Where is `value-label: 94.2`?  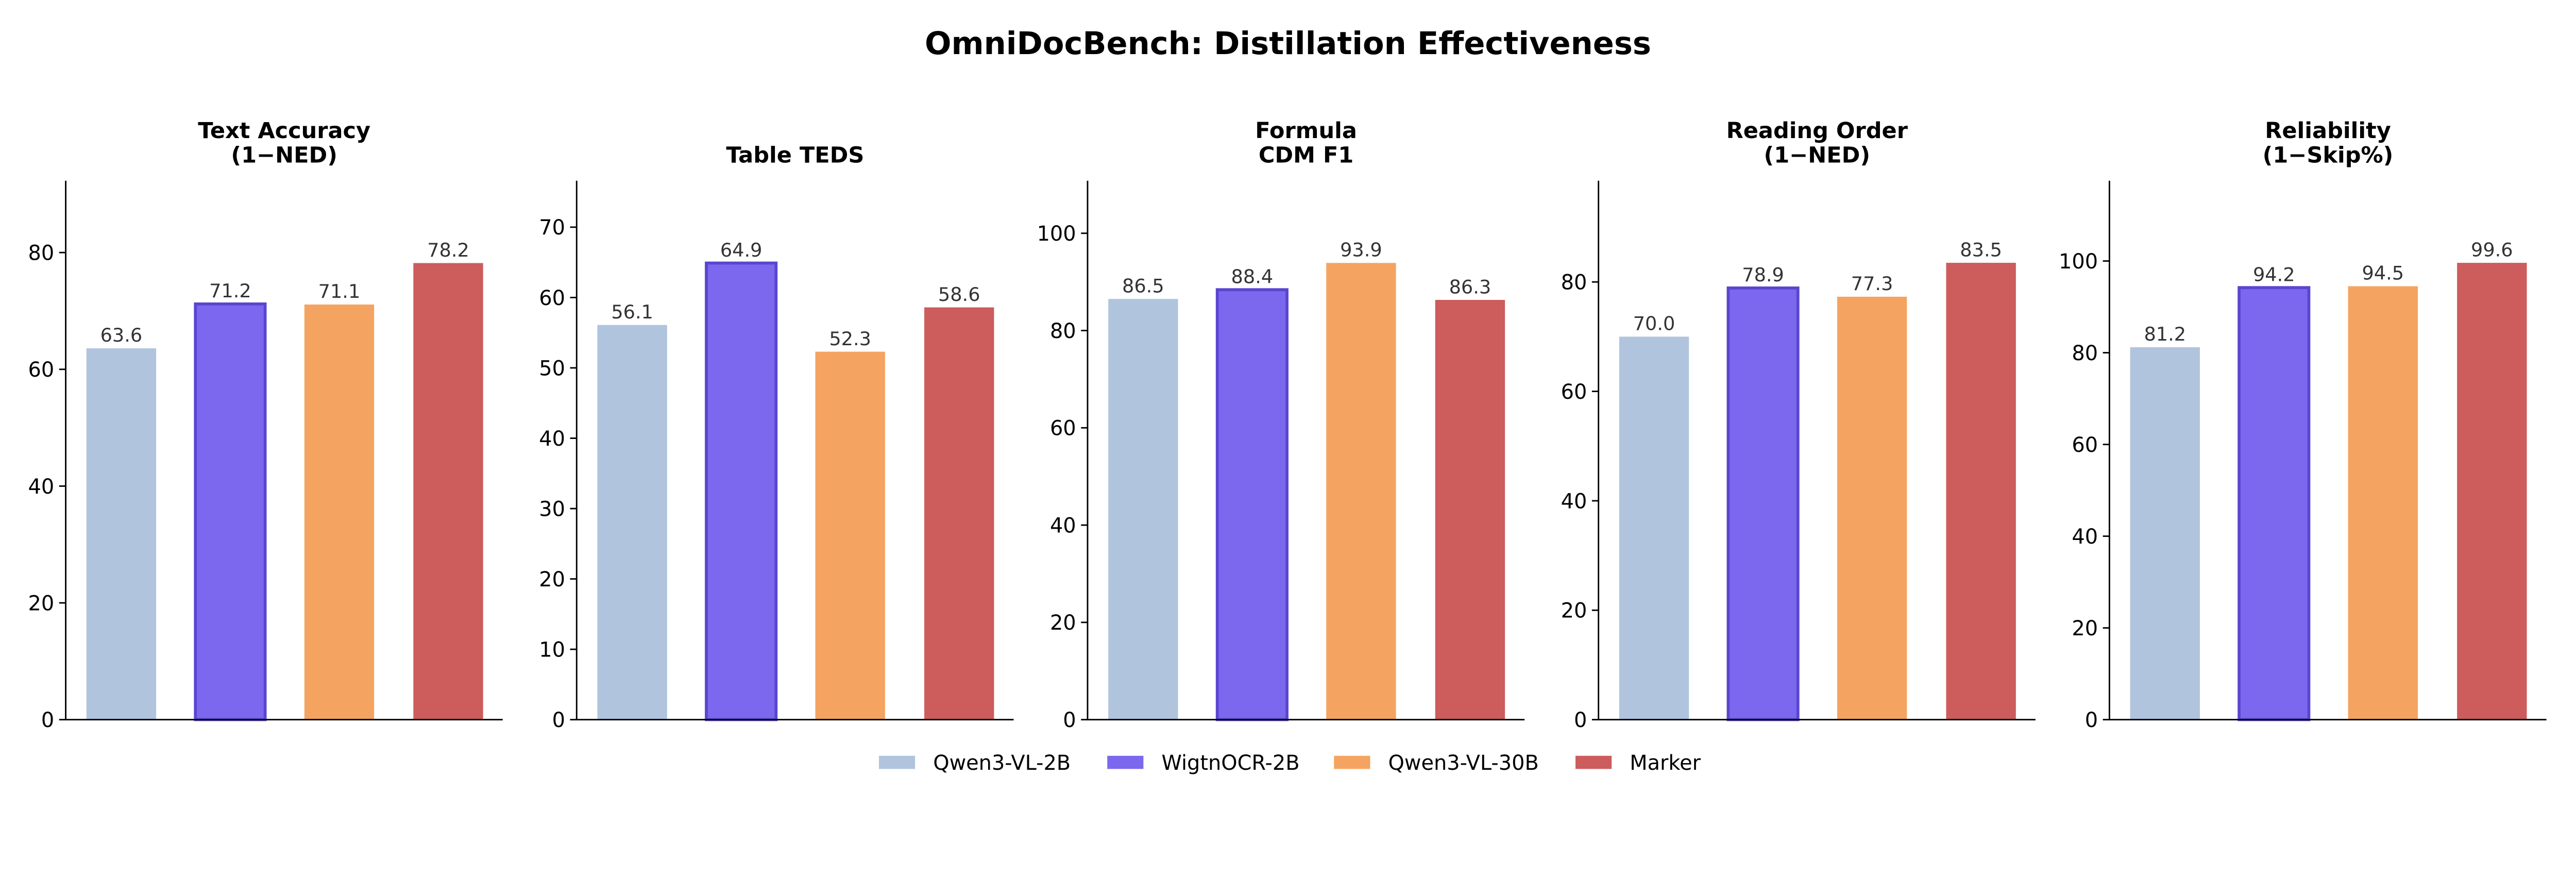 value-label: 94.2 is located at coordinates (2274, 274).